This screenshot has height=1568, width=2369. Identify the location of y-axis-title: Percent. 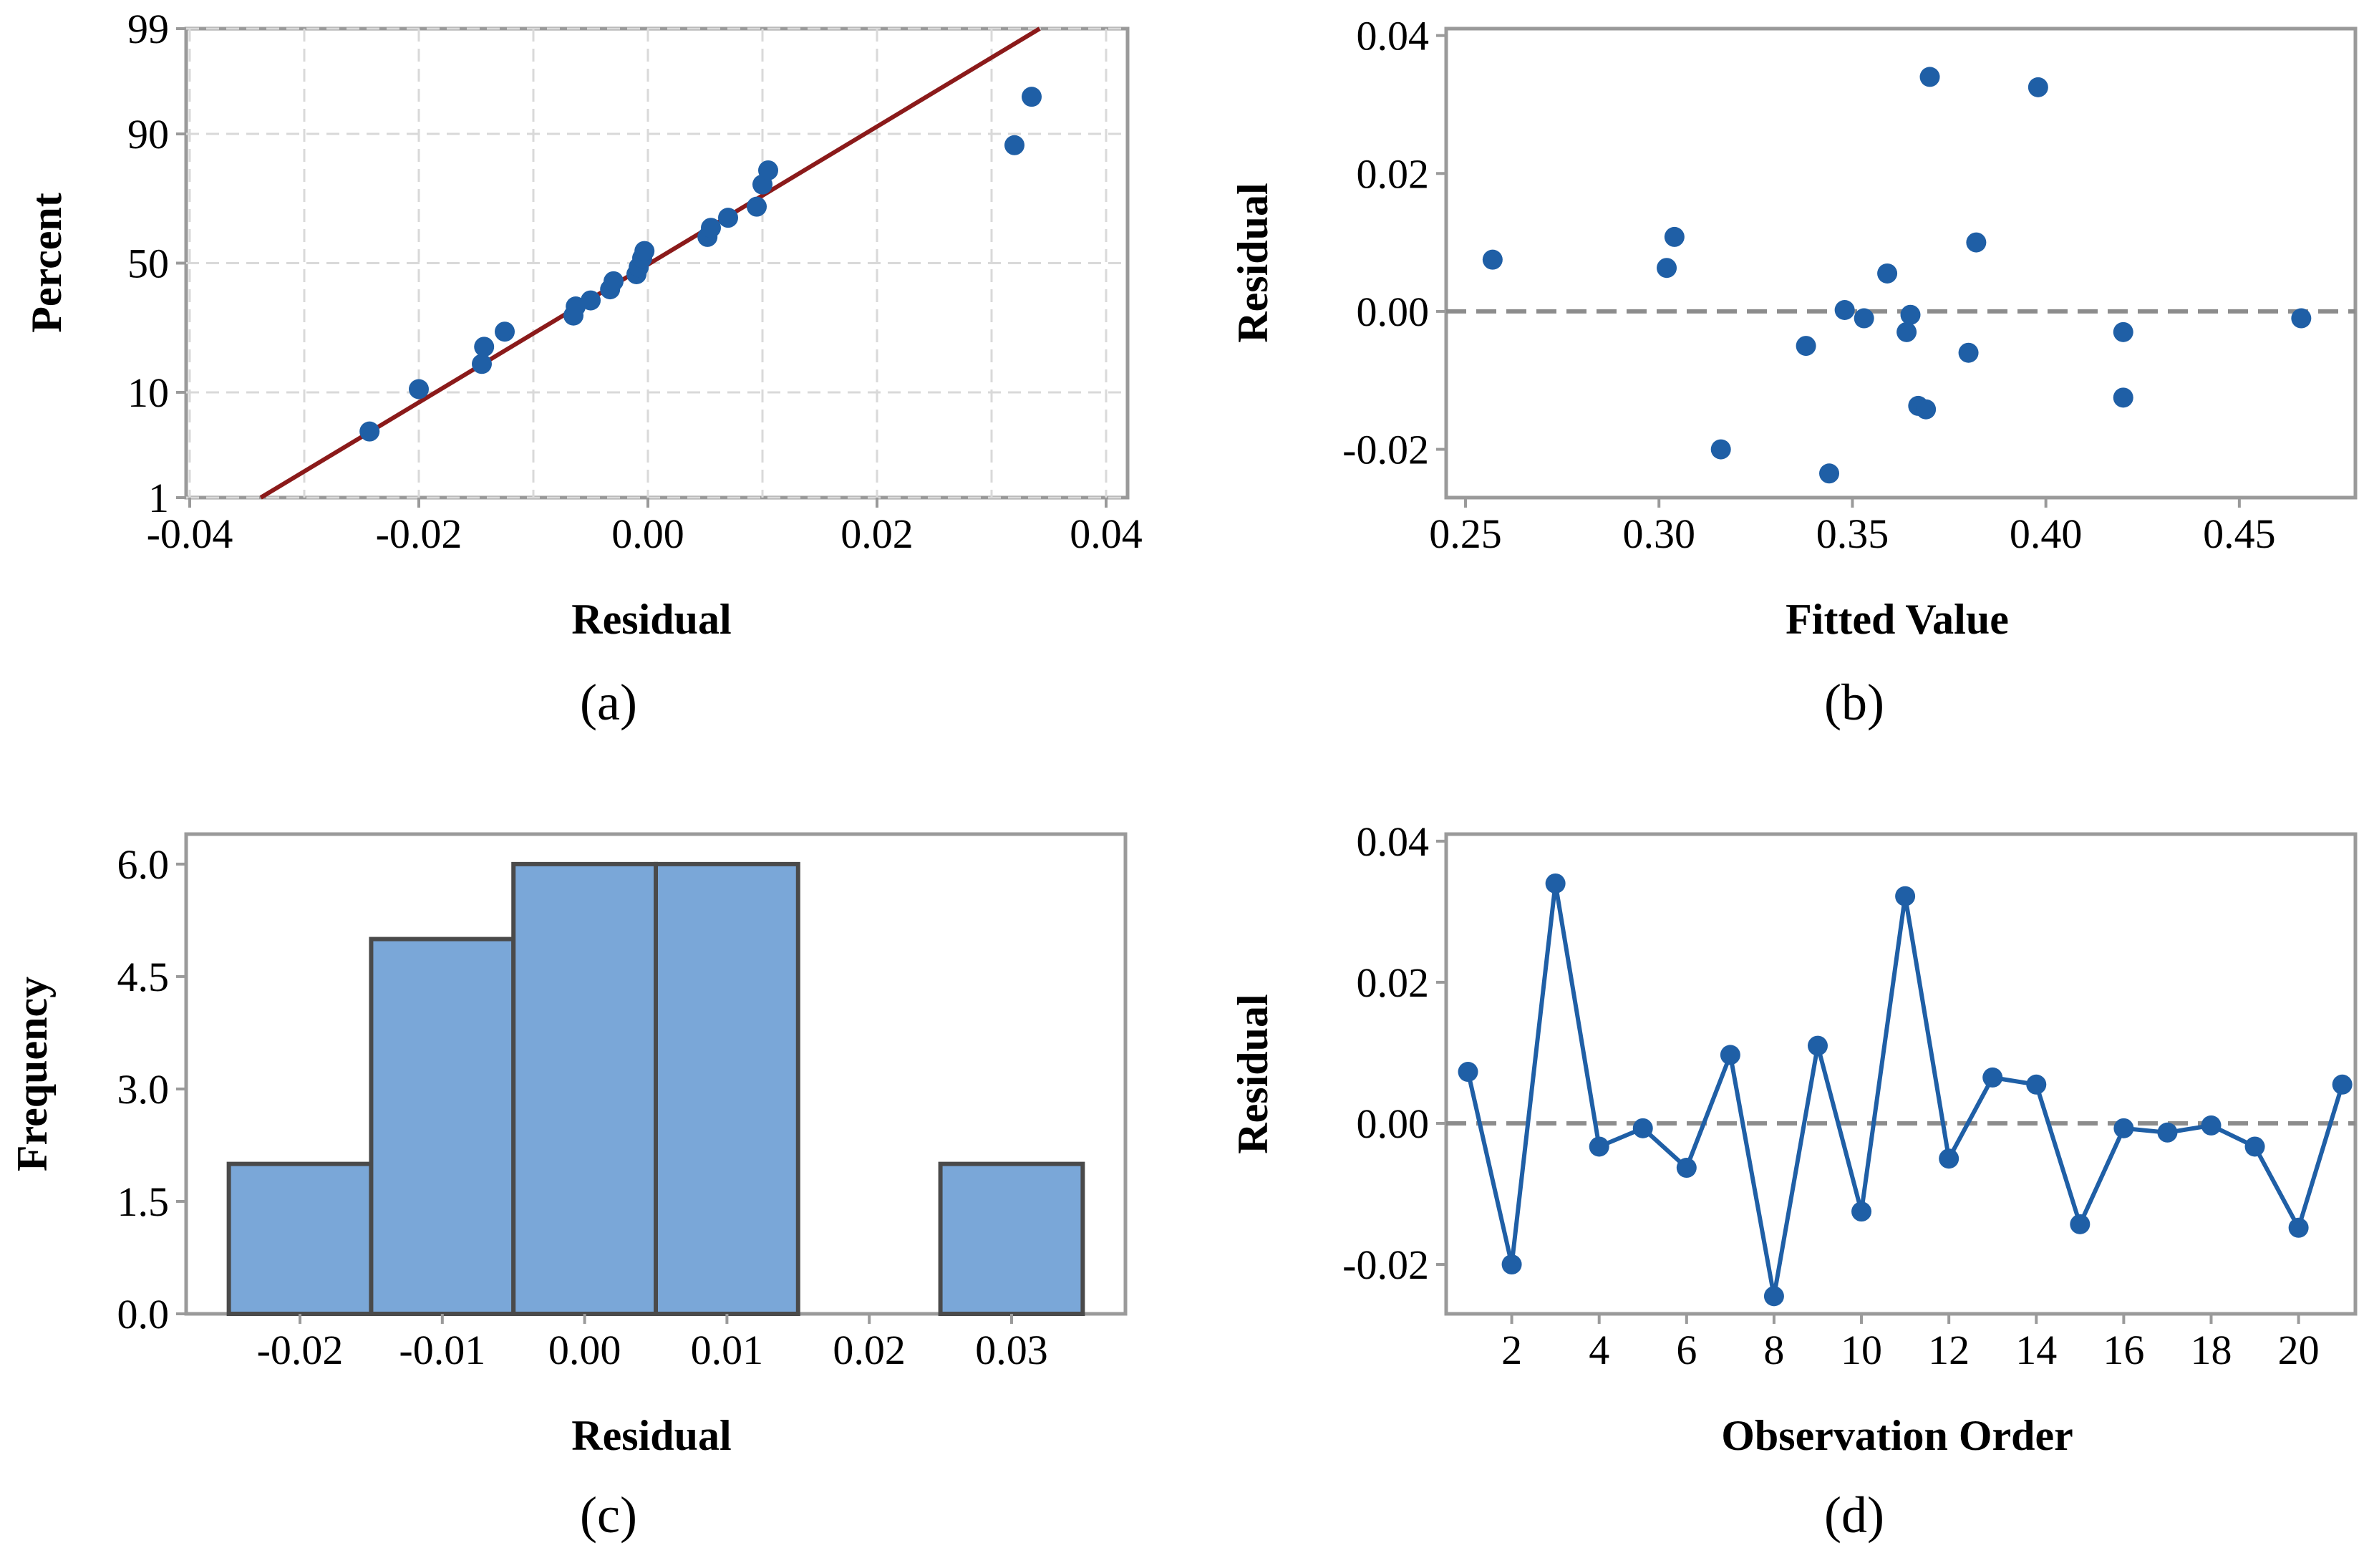
(46, 262).